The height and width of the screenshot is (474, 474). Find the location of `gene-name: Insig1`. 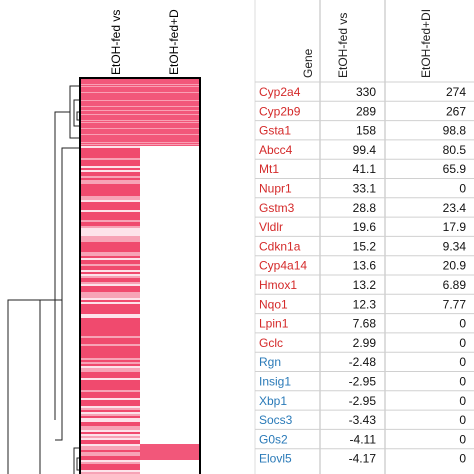

gene-name: Insig1 is located at coordinates (275, 382).